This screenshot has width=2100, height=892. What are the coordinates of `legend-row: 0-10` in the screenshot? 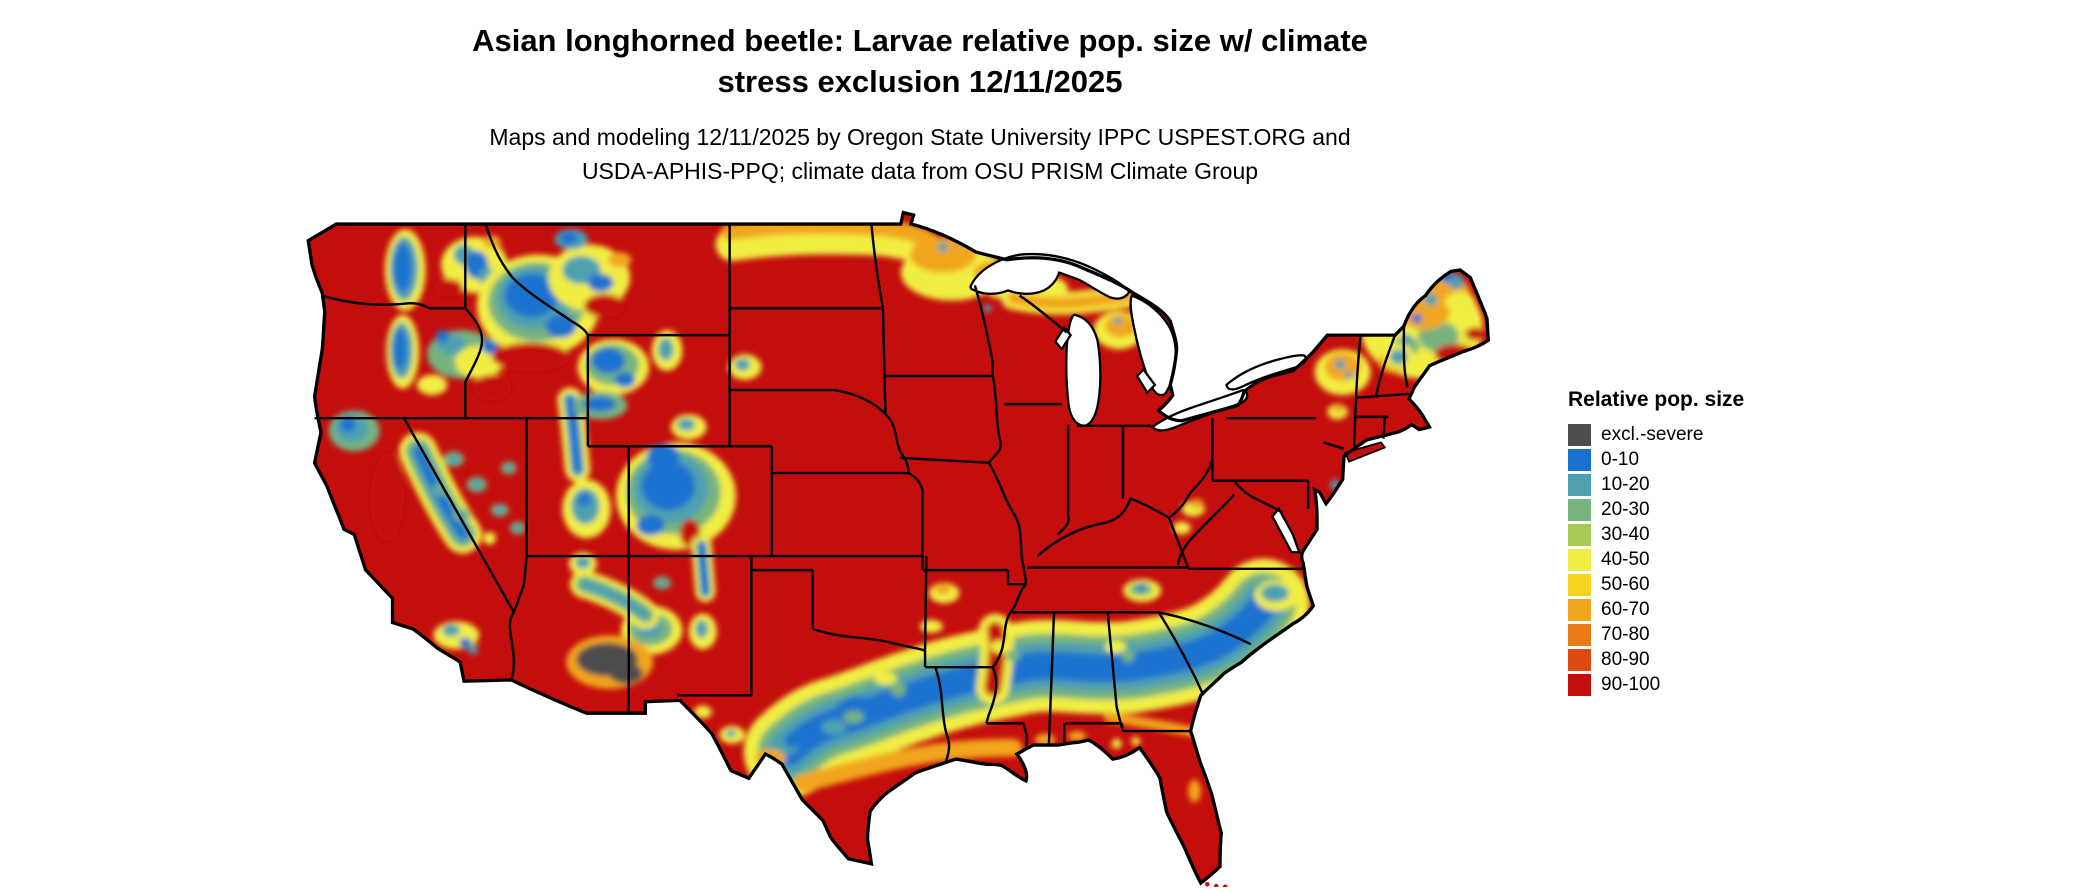 It's located at (1656, 459).